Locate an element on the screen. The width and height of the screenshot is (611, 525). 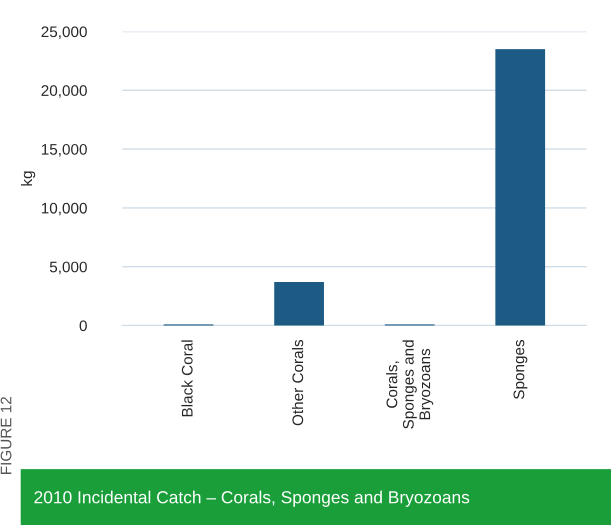
y-tick-label: 15,000 is located at coordinates (64, 150).